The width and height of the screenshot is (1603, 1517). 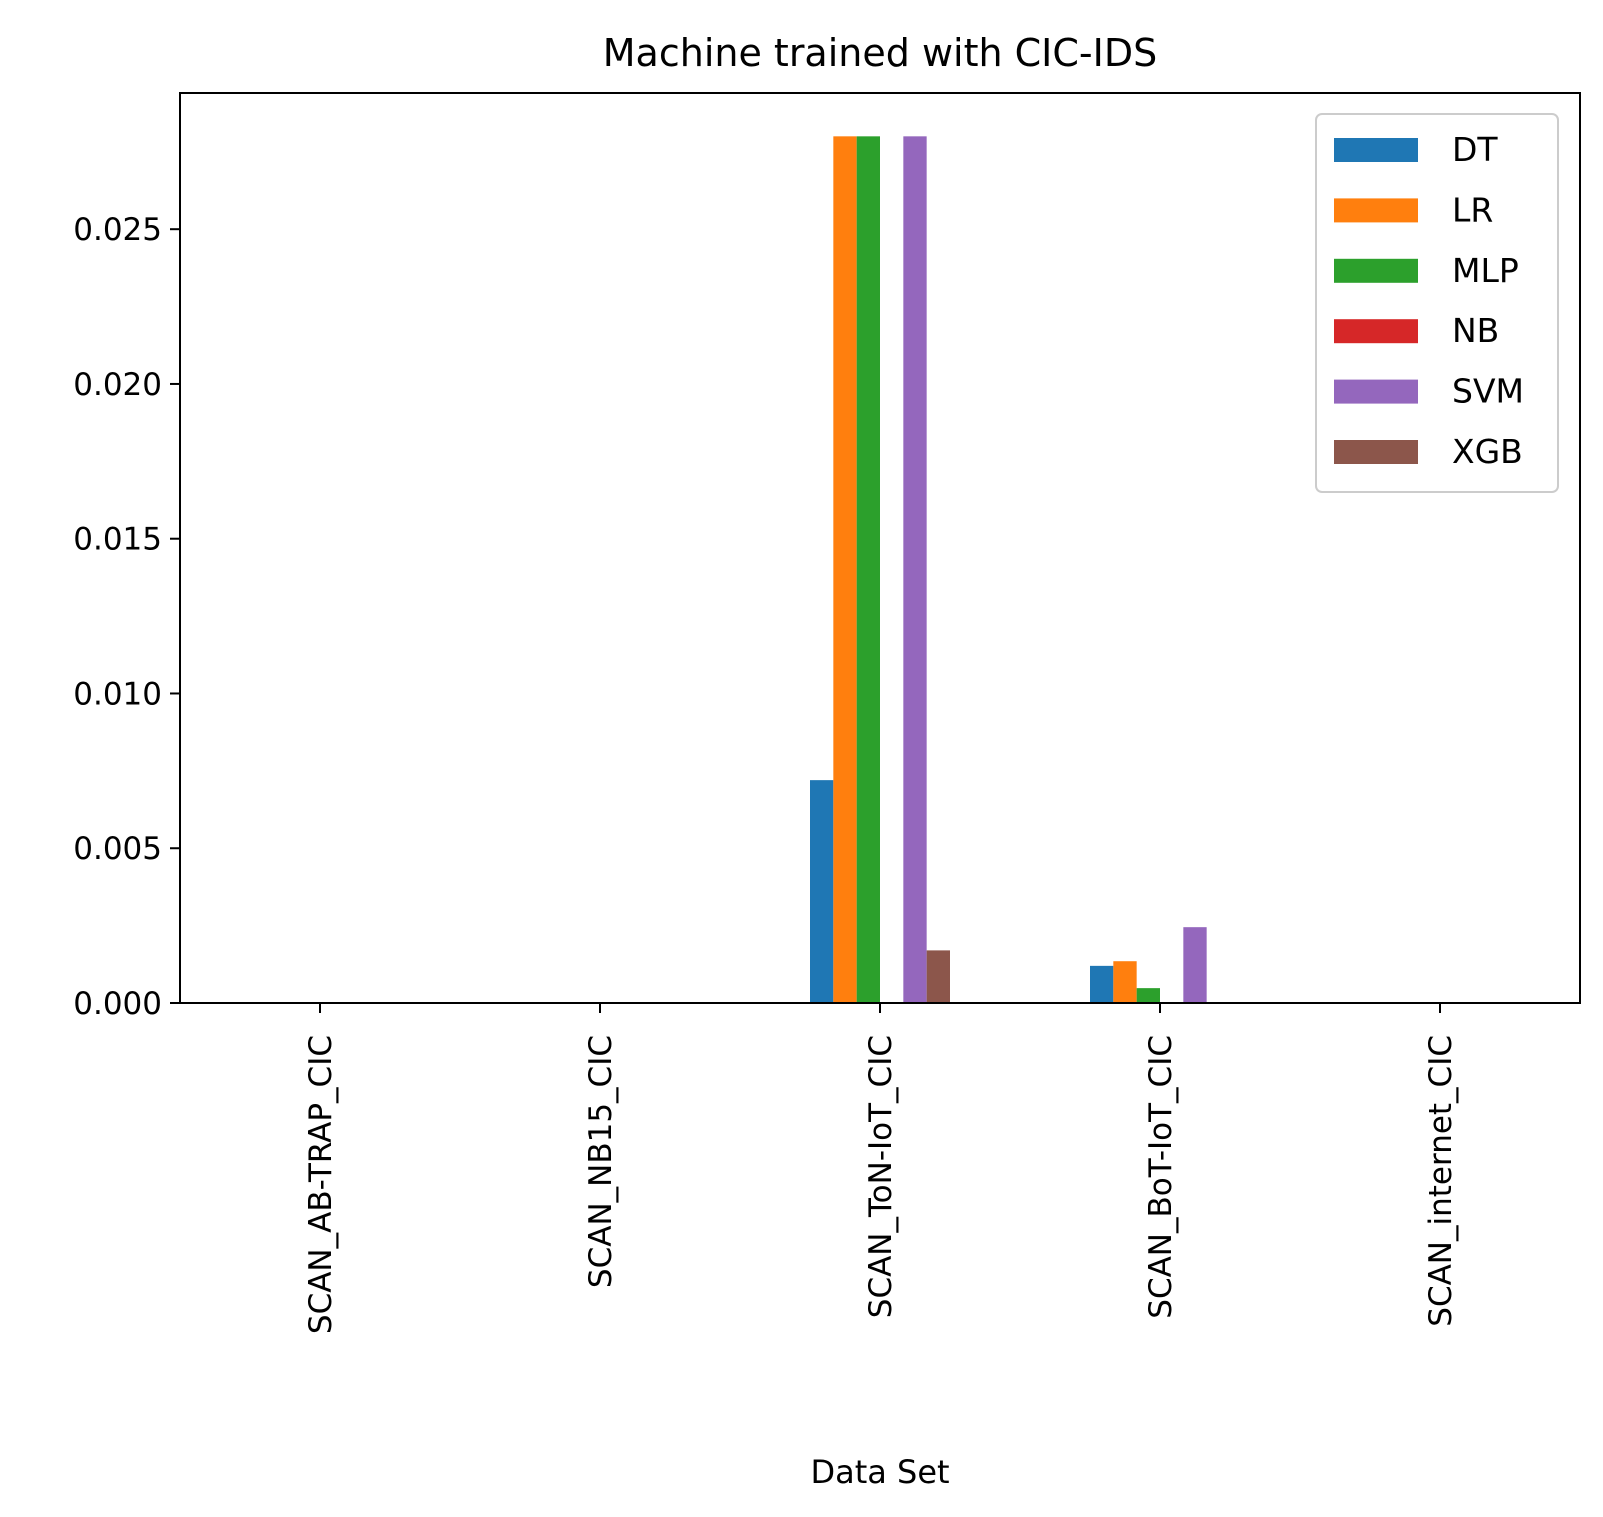 I want to click on y-axis: 0.000 0.005 0.010 0.015 0.020 0.025, so click(x=126, y=617).